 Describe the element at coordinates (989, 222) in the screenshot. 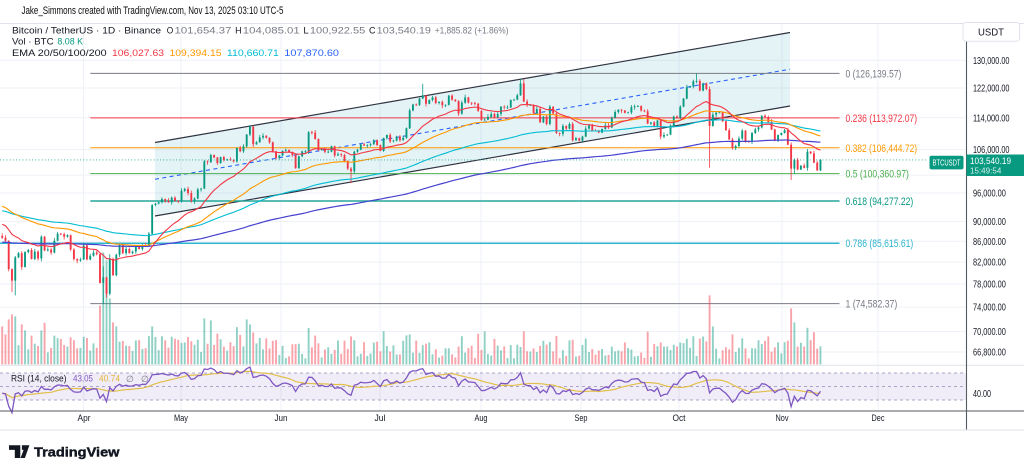

I see `svg-text: 90,000.00` at that location.